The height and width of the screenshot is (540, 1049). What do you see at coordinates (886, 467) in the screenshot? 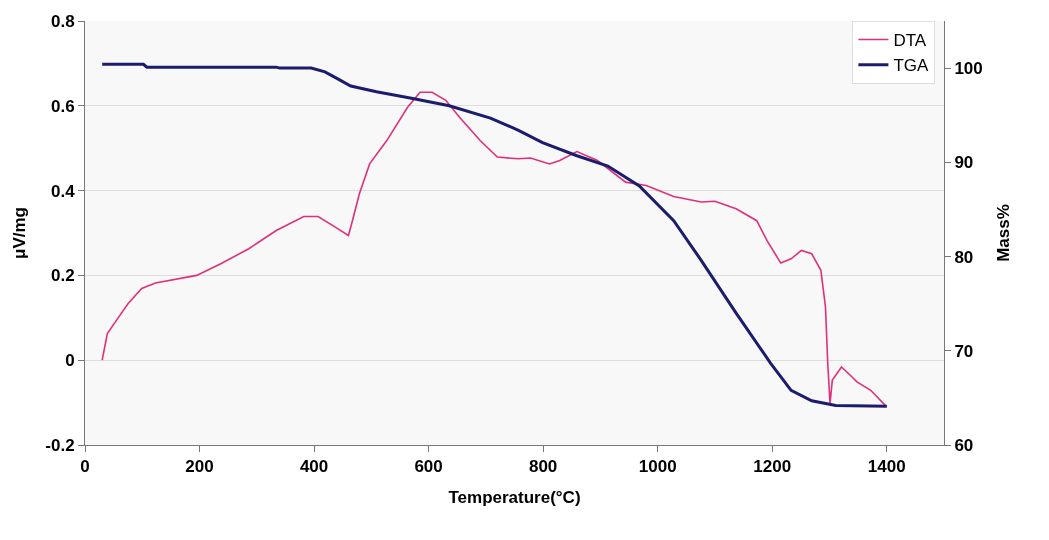
I see `x-tick-label: 1400` at bounding box center [886, 467].